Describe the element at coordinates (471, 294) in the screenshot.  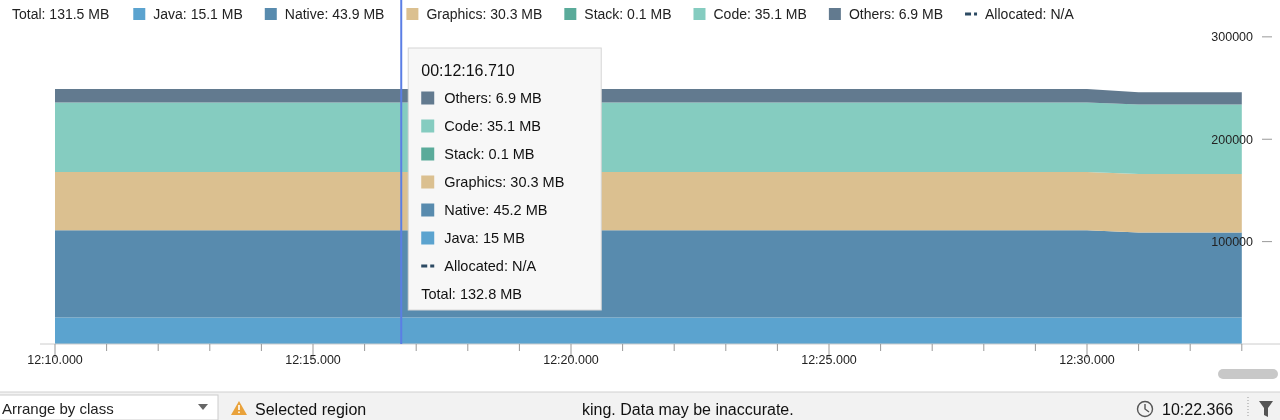
I see `annotation: Total: 132.8 MB` at that location.